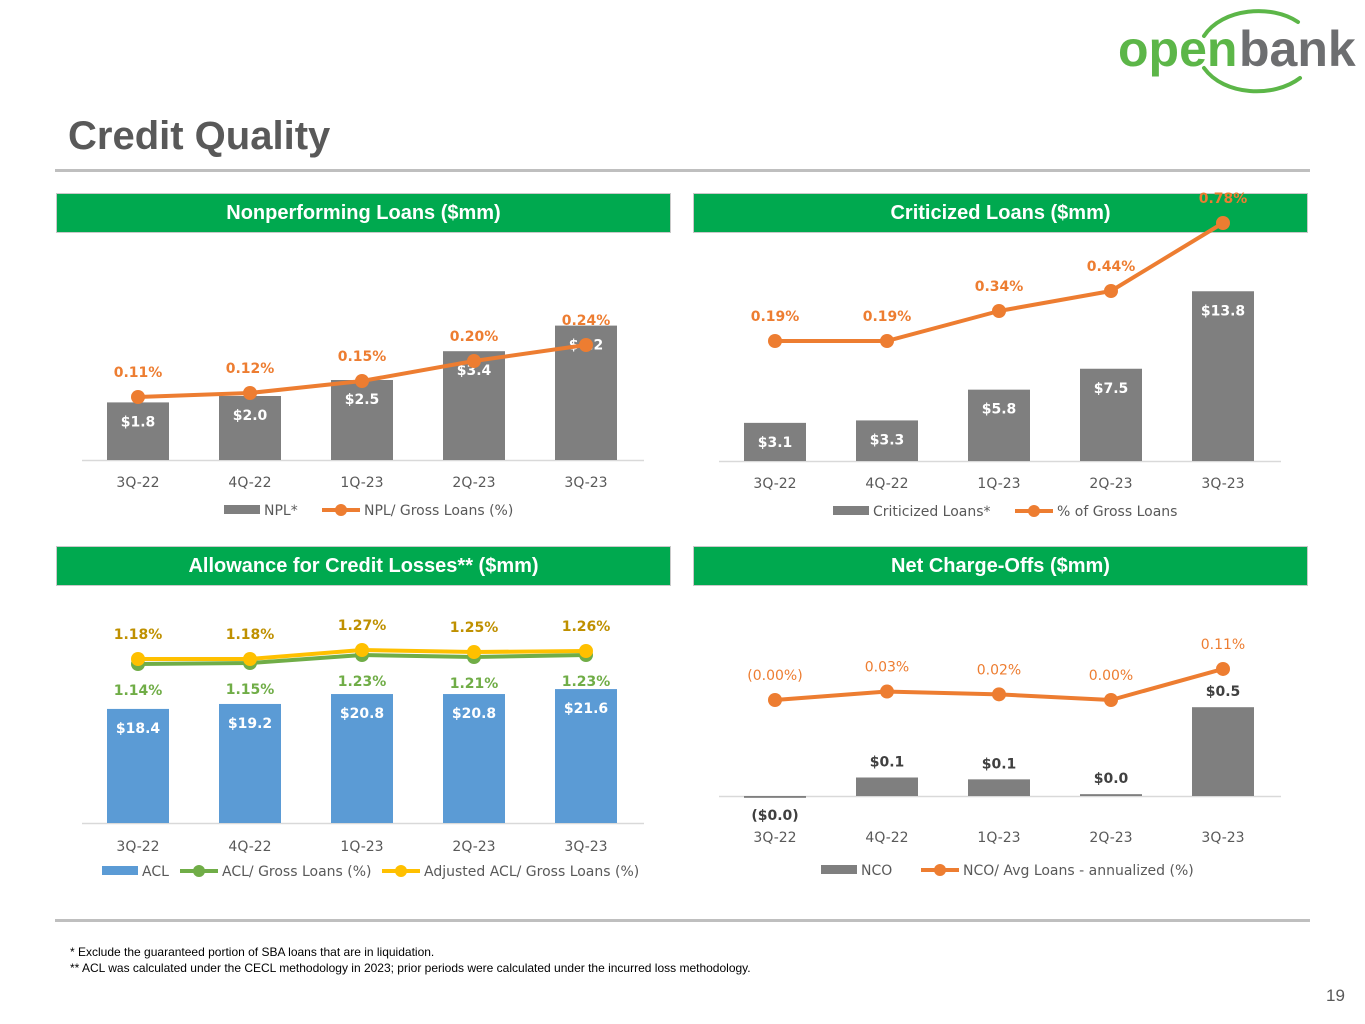 This screenshot has width=1365, height=1024. What do you see at coordinates (774, 816) in the screenshot?
I see `bar-label: ($0.0)` at bounding box center [774, 816].